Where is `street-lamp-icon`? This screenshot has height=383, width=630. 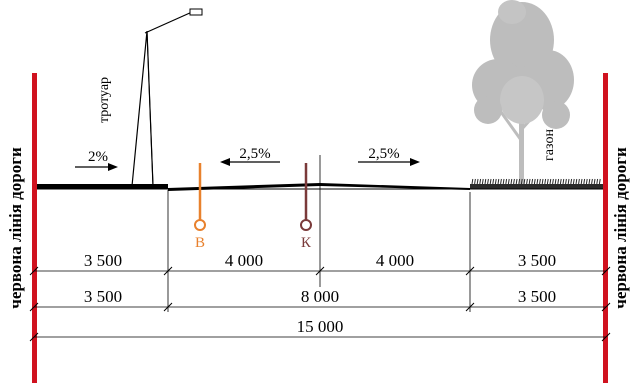 street-lamp-icon is located at coordinates (167, 97).